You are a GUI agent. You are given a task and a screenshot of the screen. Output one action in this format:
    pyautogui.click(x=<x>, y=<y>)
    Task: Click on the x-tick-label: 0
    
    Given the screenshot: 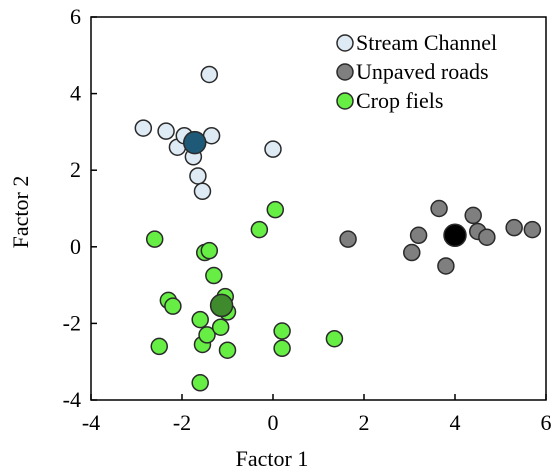 What is the action you would take?
    pyautogui.click(x=273, y=422)
    